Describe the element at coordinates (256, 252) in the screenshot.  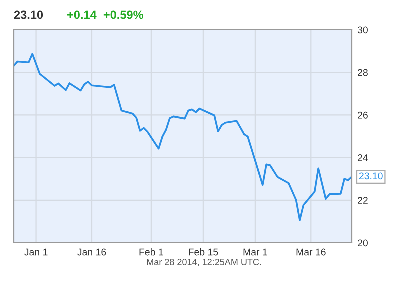
I see `x-tick-label: Mar 1` at that location.